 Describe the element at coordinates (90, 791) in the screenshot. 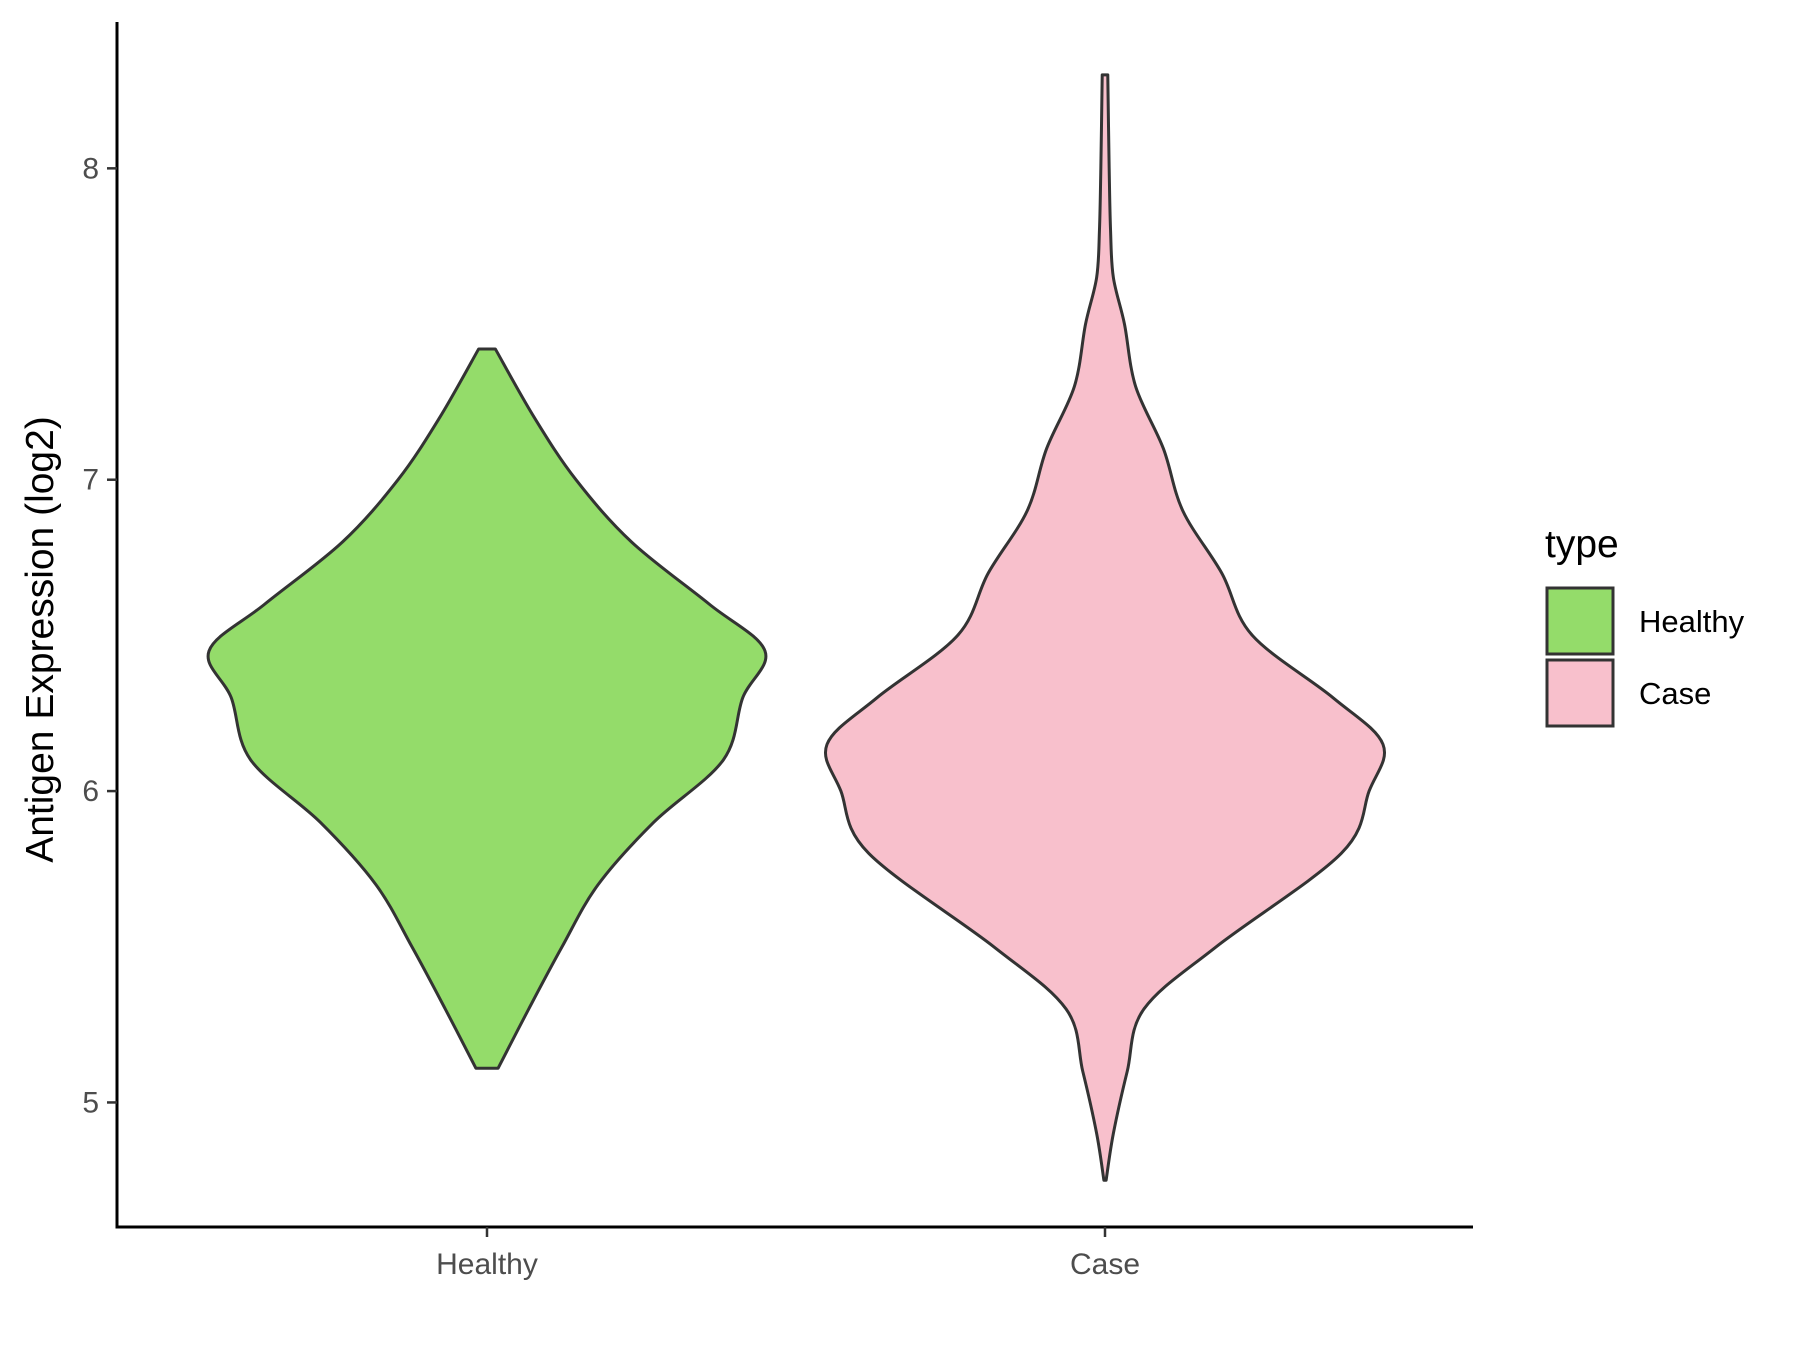

I see `y-tick-label: 6` at that location.